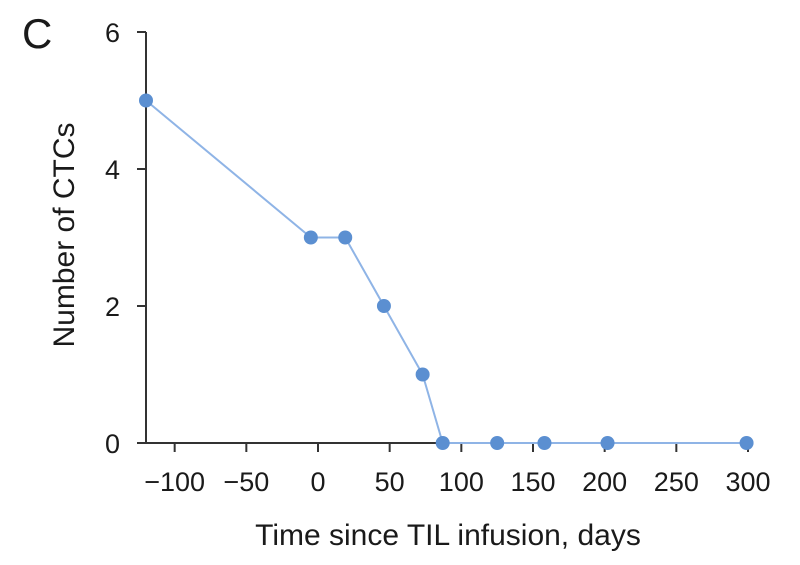 The width and height of the screenshot is (800, 565). Describe the element at coordinates (390, 482) in the screenshot. I see `x-tick-label: 50` at that location.